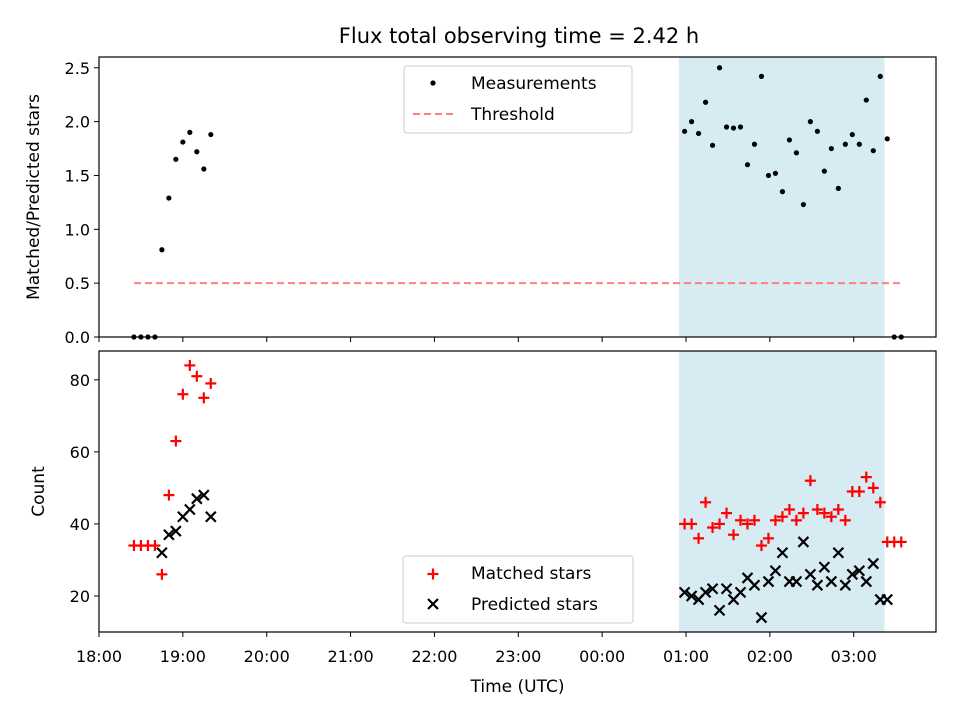 Image resolution: width=960 pixels, height=720 pixels. Describe the element at coordinates (77, 122) in the screenshot. I see `top-y-tick-label: 2.0` at that location.